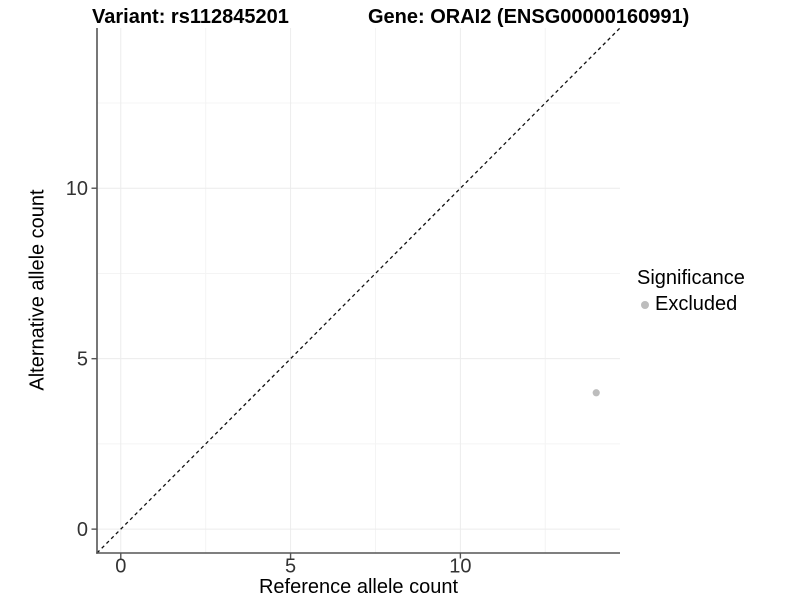 This screenshot has width=800, height=600. Describe the element at coordinates (529, 17) in the screenshot. I see `plot-title-gene: Gene: ORAI2 (ENSG00000160991)` at that location.